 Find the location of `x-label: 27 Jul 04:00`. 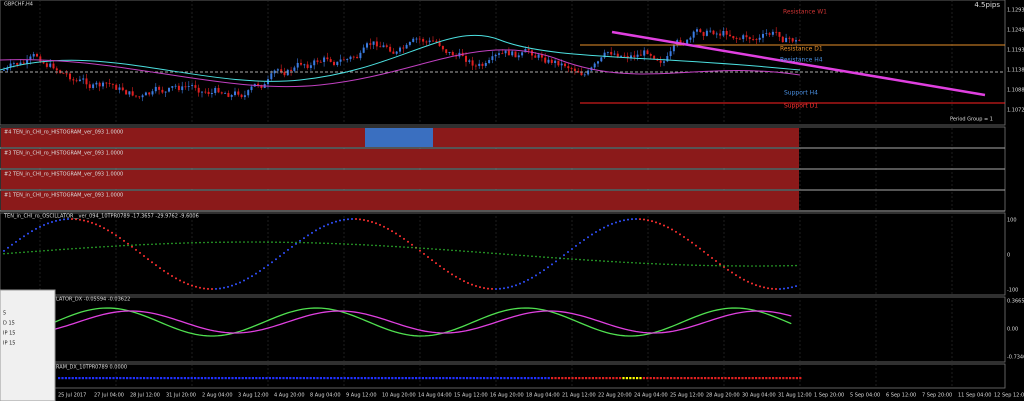

x-label: 27 Jul 04:00 is located at coordinates (109, 396).